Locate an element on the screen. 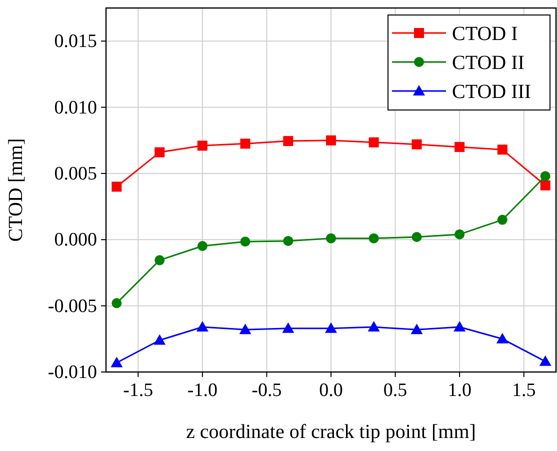  y-tick-label: 0.000 is located at coordinates (75, 240).